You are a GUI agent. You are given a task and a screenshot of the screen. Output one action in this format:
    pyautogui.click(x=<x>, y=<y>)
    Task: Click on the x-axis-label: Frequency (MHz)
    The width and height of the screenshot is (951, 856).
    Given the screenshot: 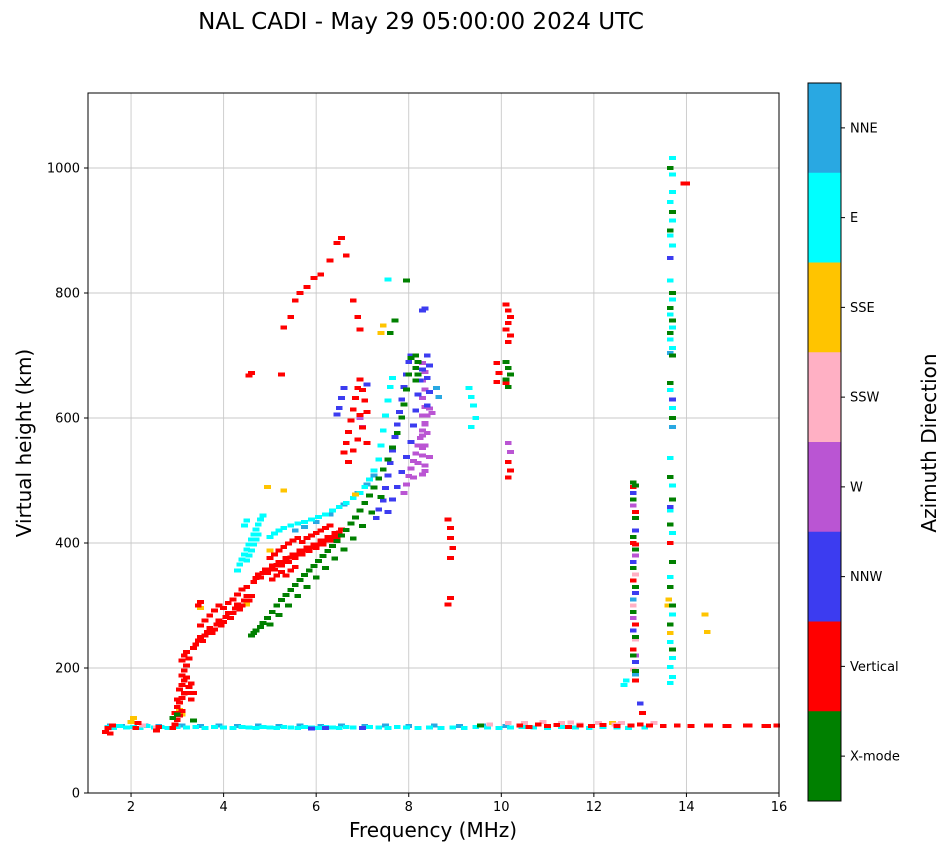 What is the action you would take?
    pyautogui.click(x=433, y=830)
    